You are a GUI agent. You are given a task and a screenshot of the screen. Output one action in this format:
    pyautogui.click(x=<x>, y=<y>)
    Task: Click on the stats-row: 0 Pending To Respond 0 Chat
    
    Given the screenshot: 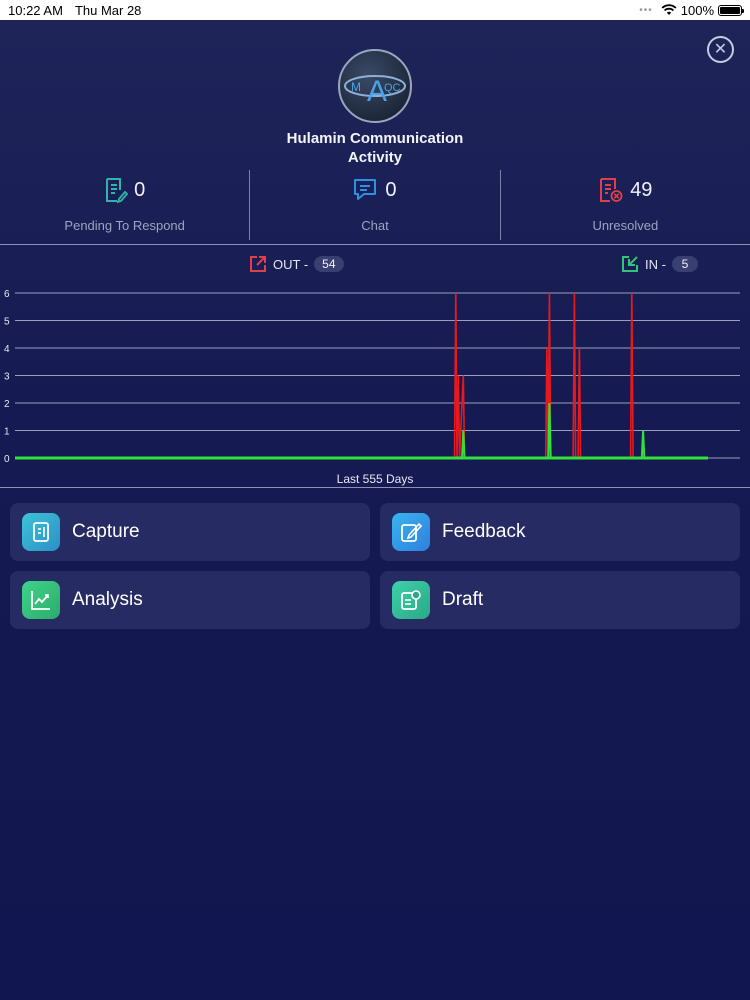 What is the action you would take?
    pyautogui.click(x=375, y=205)
    